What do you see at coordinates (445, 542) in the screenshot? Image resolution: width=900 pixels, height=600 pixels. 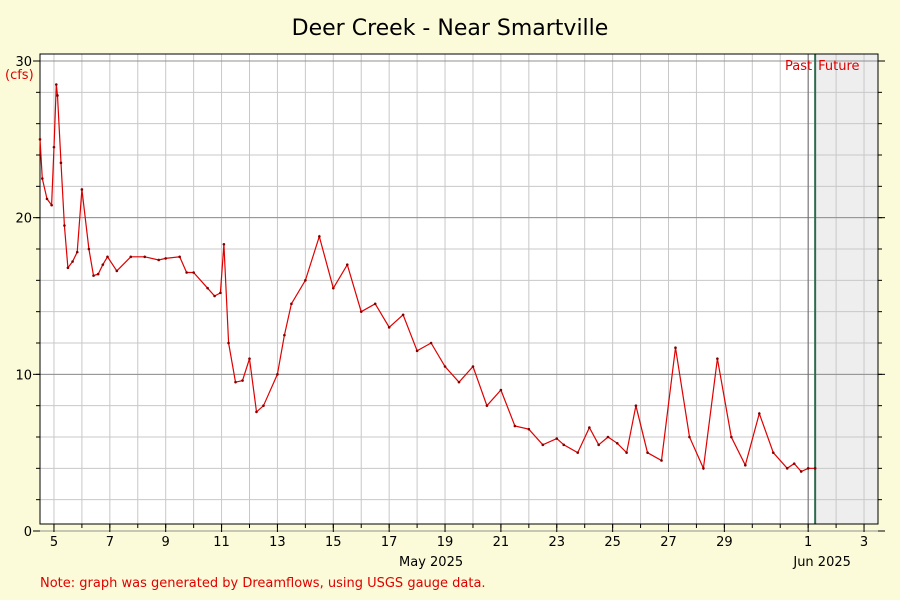 I see `x-tick-label: 19` at bounding box center [445, 542].